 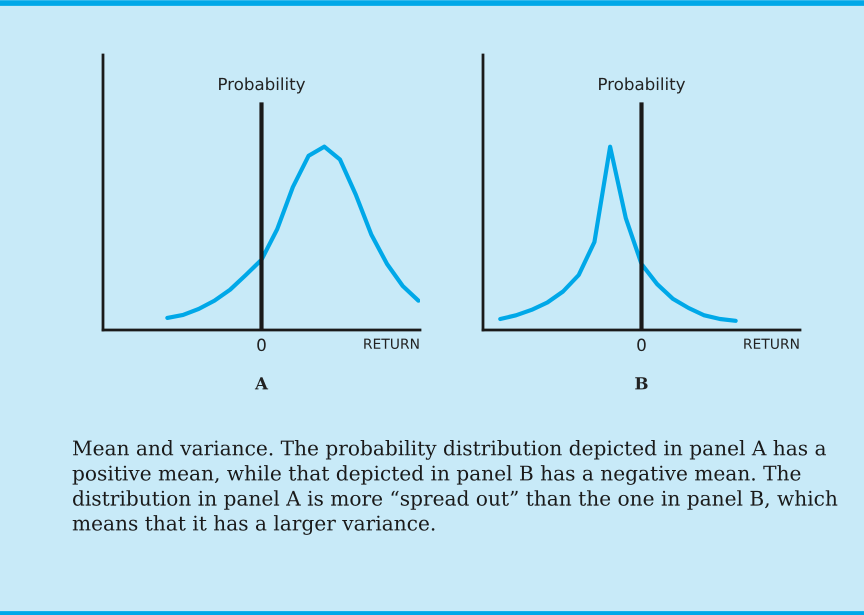 I want to click on text: Mean and variance. The probability distribution depicted in panel A has a positive mean, while that depicted in panel B has a negative mean. The distribution in panel A is more “spread out” than the one in panel B, which means that it has a larger variance., so click(x=455, y=487).